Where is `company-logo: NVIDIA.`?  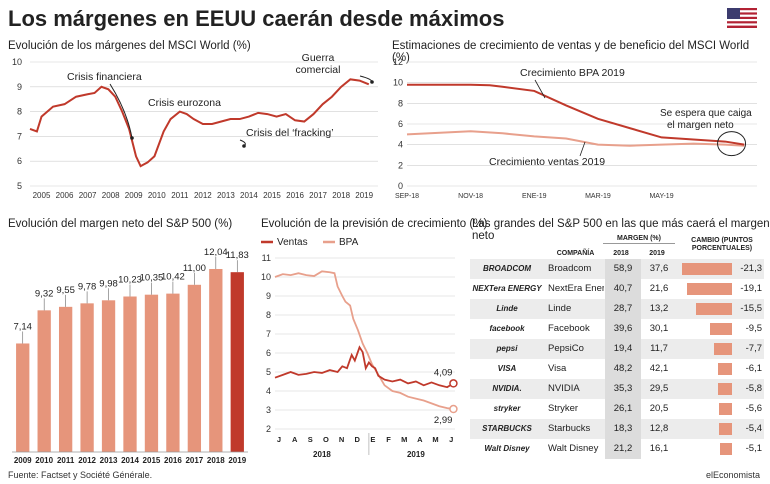 company-logo: NVIDIA. is located at coordinates (507, 388).